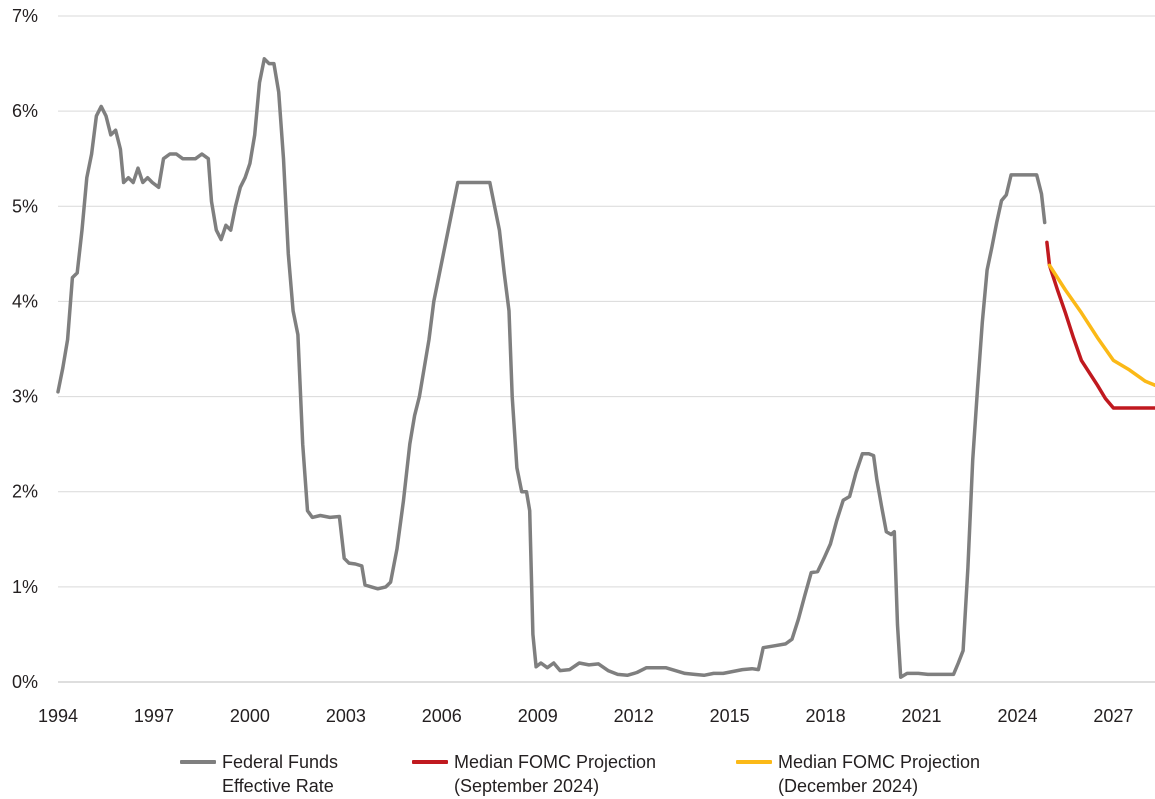  I want to click on x-tick-label: 2000, so click(250, 716).